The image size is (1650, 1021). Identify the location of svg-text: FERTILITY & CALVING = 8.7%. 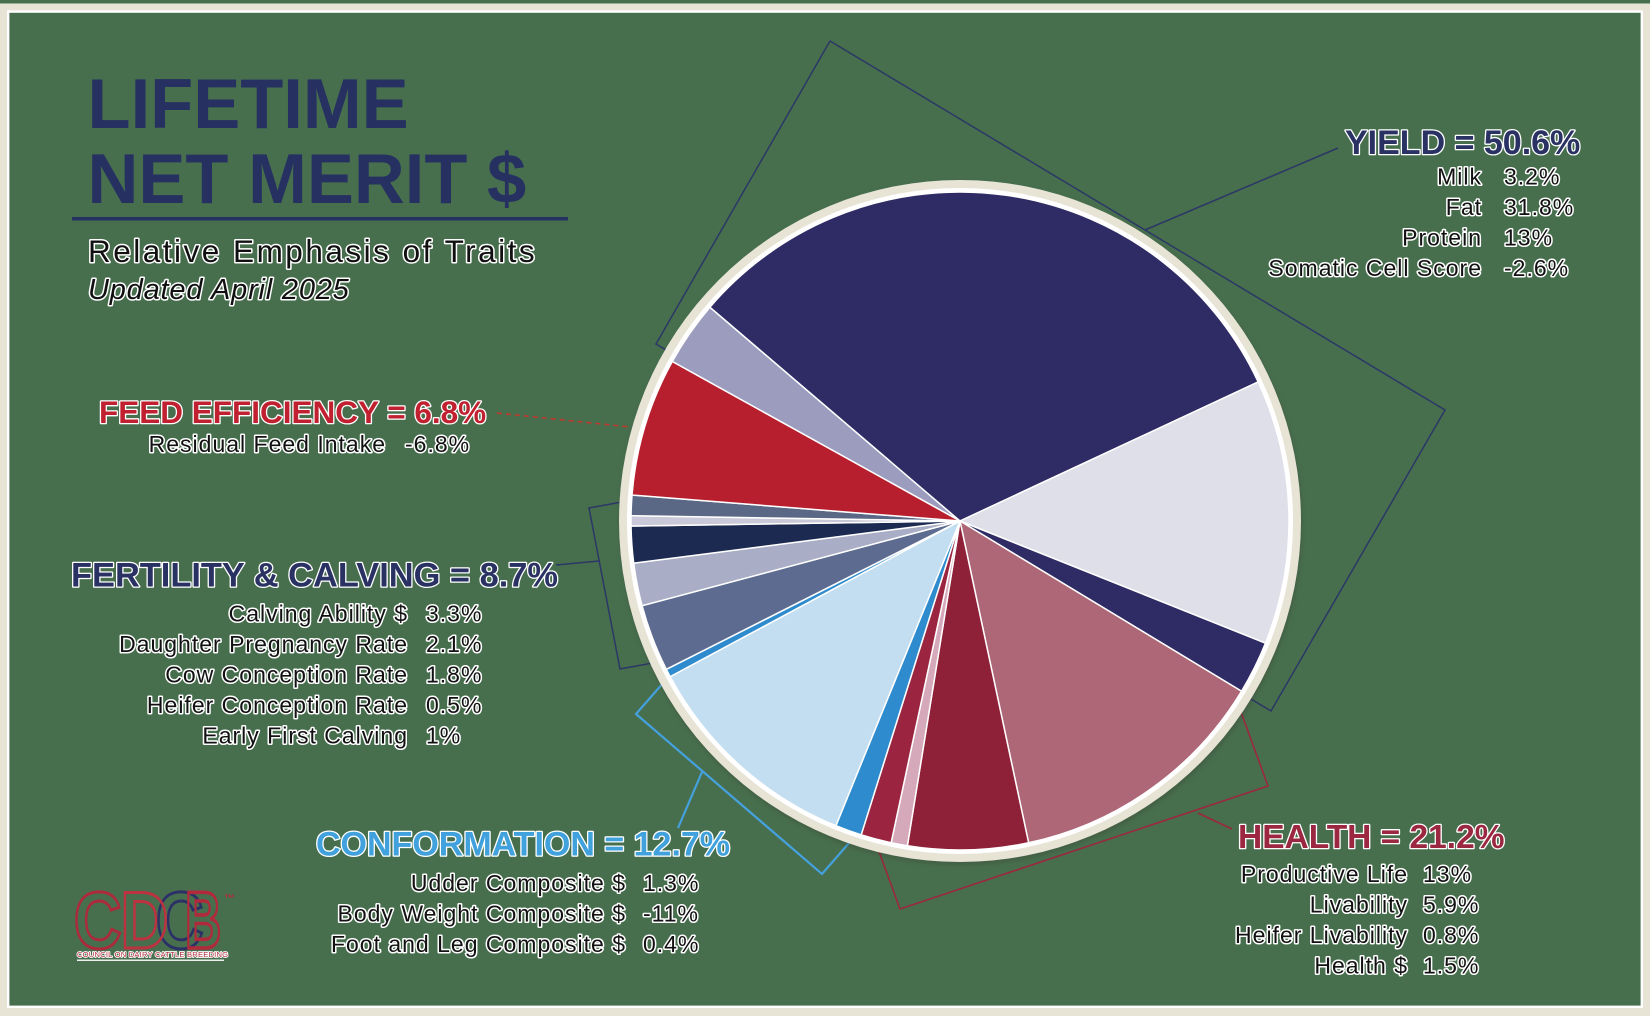
(314, 576).